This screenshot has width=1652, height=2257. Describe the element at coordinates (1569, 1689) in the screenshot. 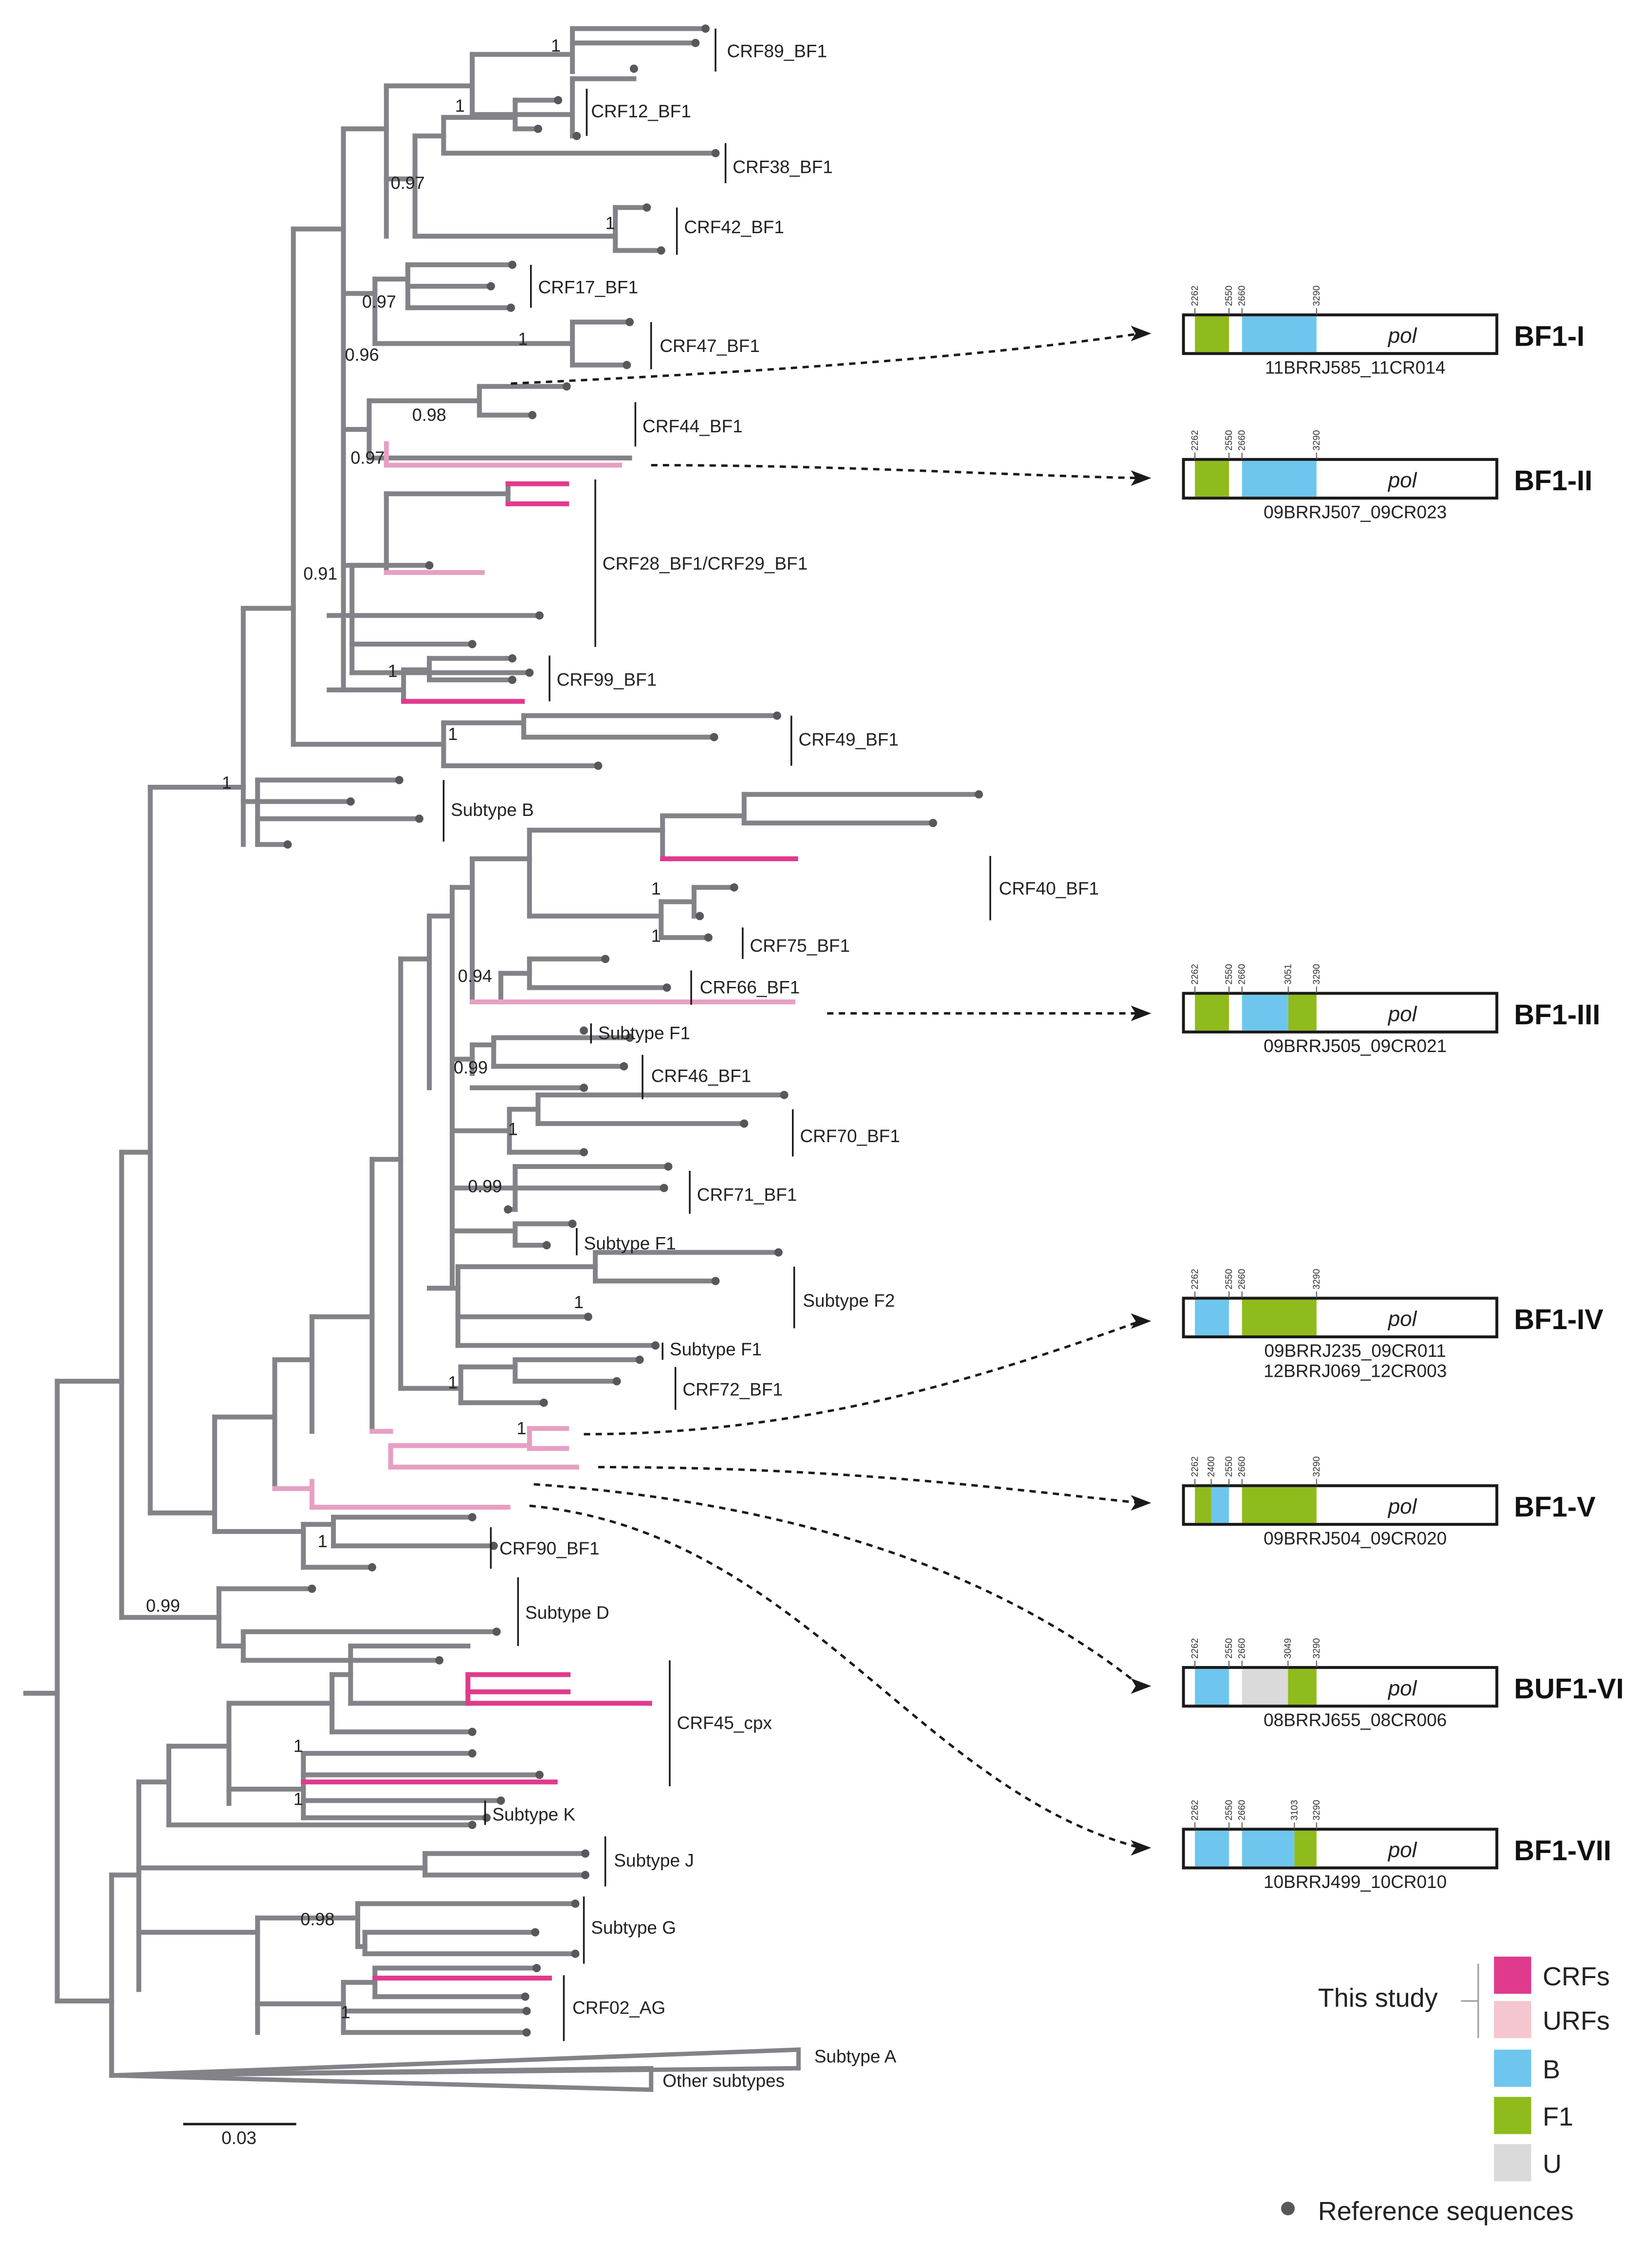

I see `recombinant-form-name: BUF1-VI` at that location.